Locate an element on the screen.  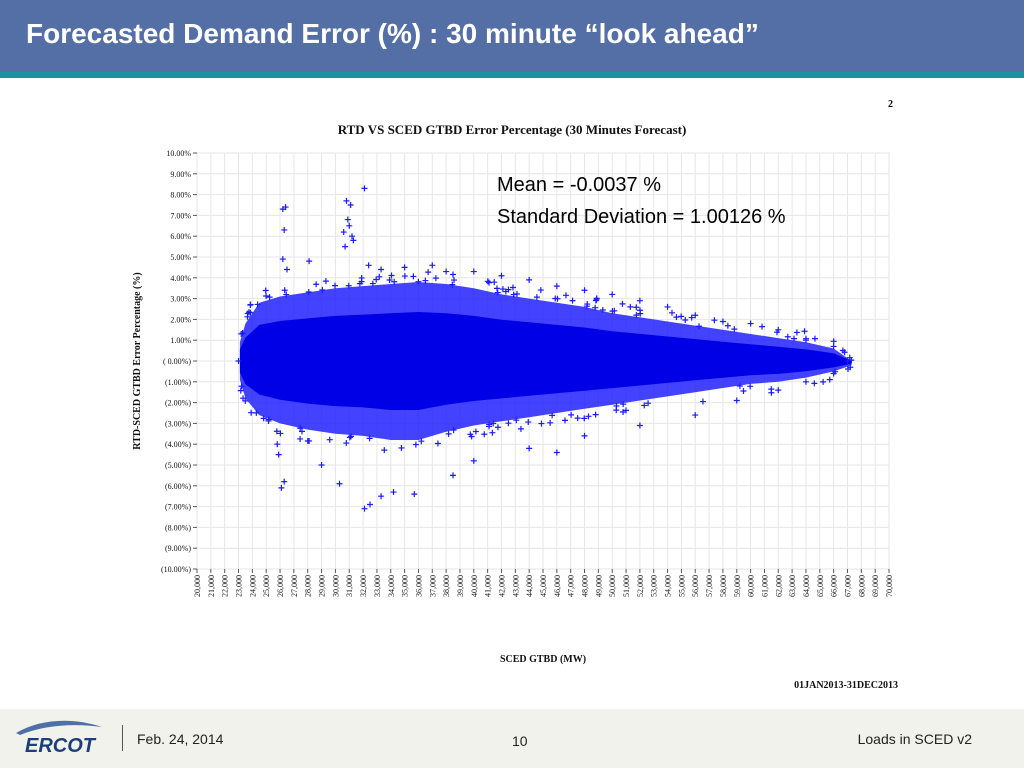
y-tick-label: (5.00%) is located at coordinates (178, 465).